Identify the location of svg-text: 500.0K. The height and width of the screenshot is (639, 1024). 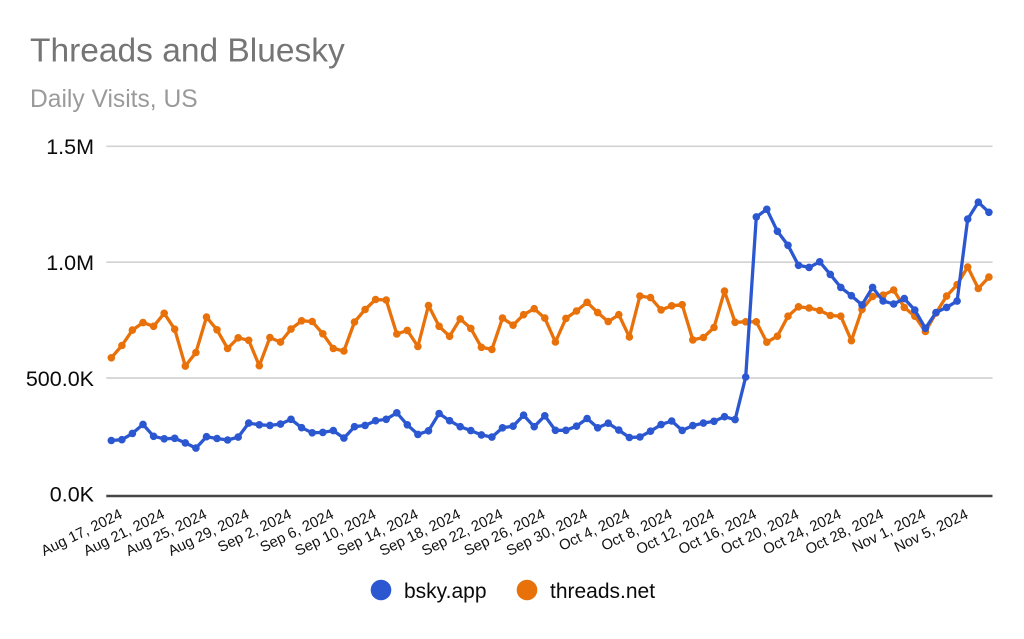
(60, 379).